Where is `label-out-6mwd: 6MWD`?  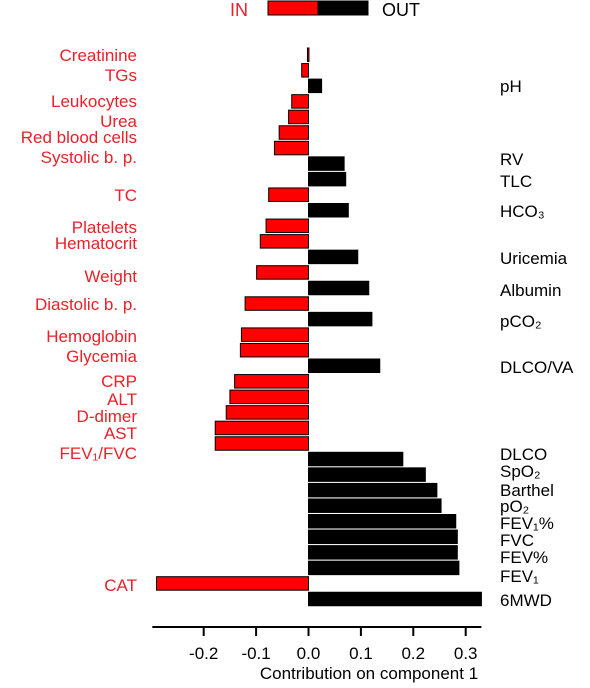
label-out-6mwd: 6MWD is located at coordinates (526, 600).